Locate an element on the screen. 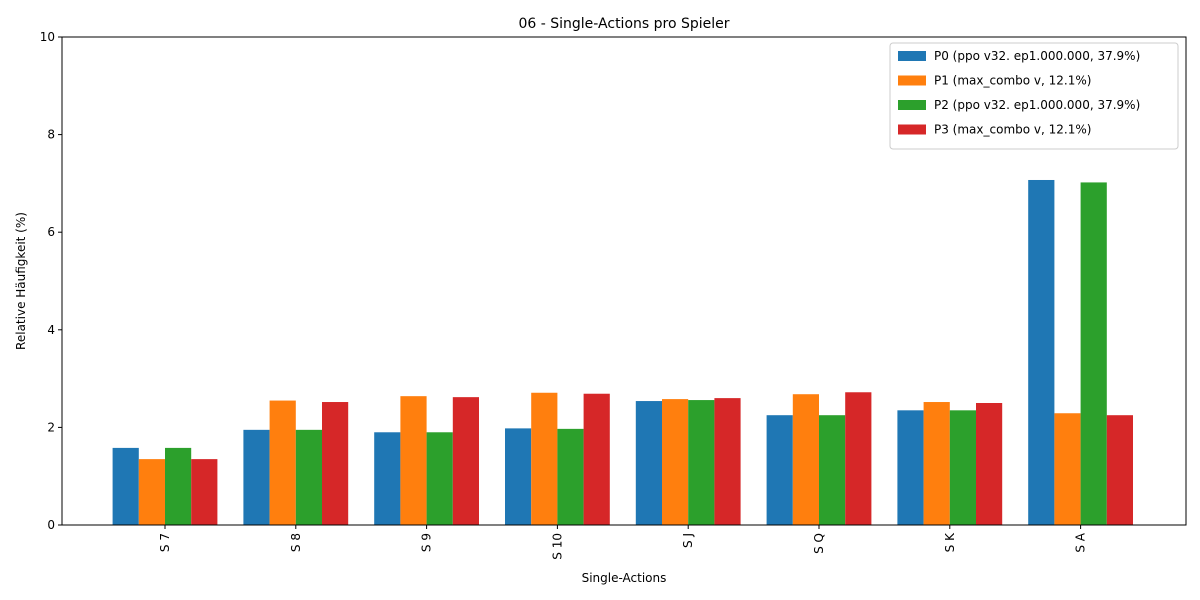  bar-sq-p2 is located at coordinates (832, 470).